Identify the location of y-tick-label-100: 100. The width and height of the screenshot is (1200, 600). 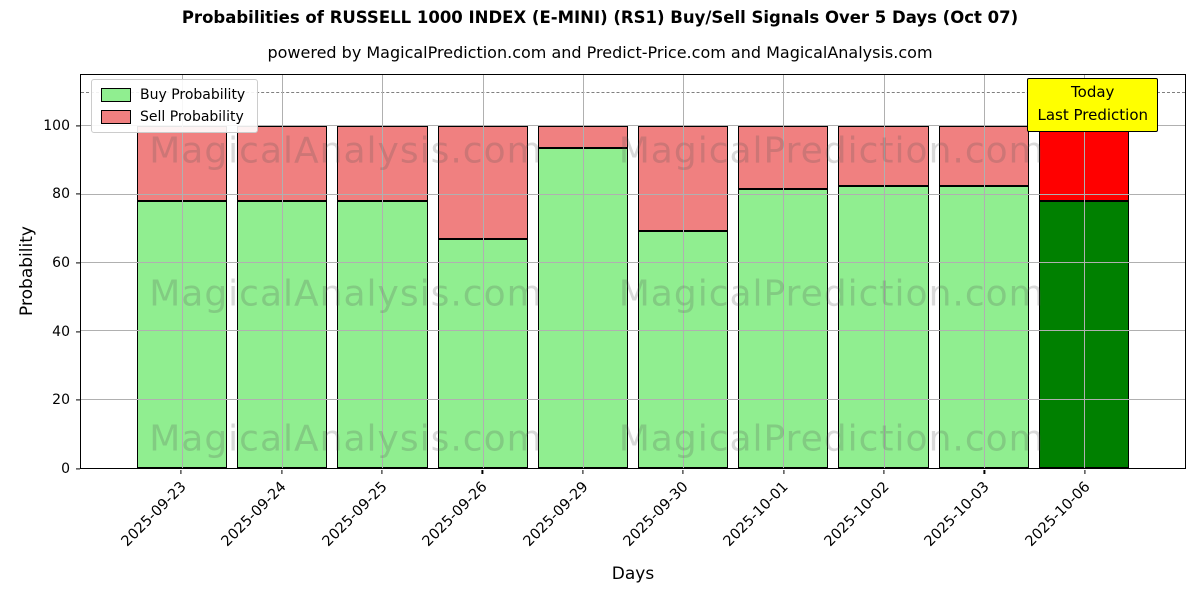
(56, 125).